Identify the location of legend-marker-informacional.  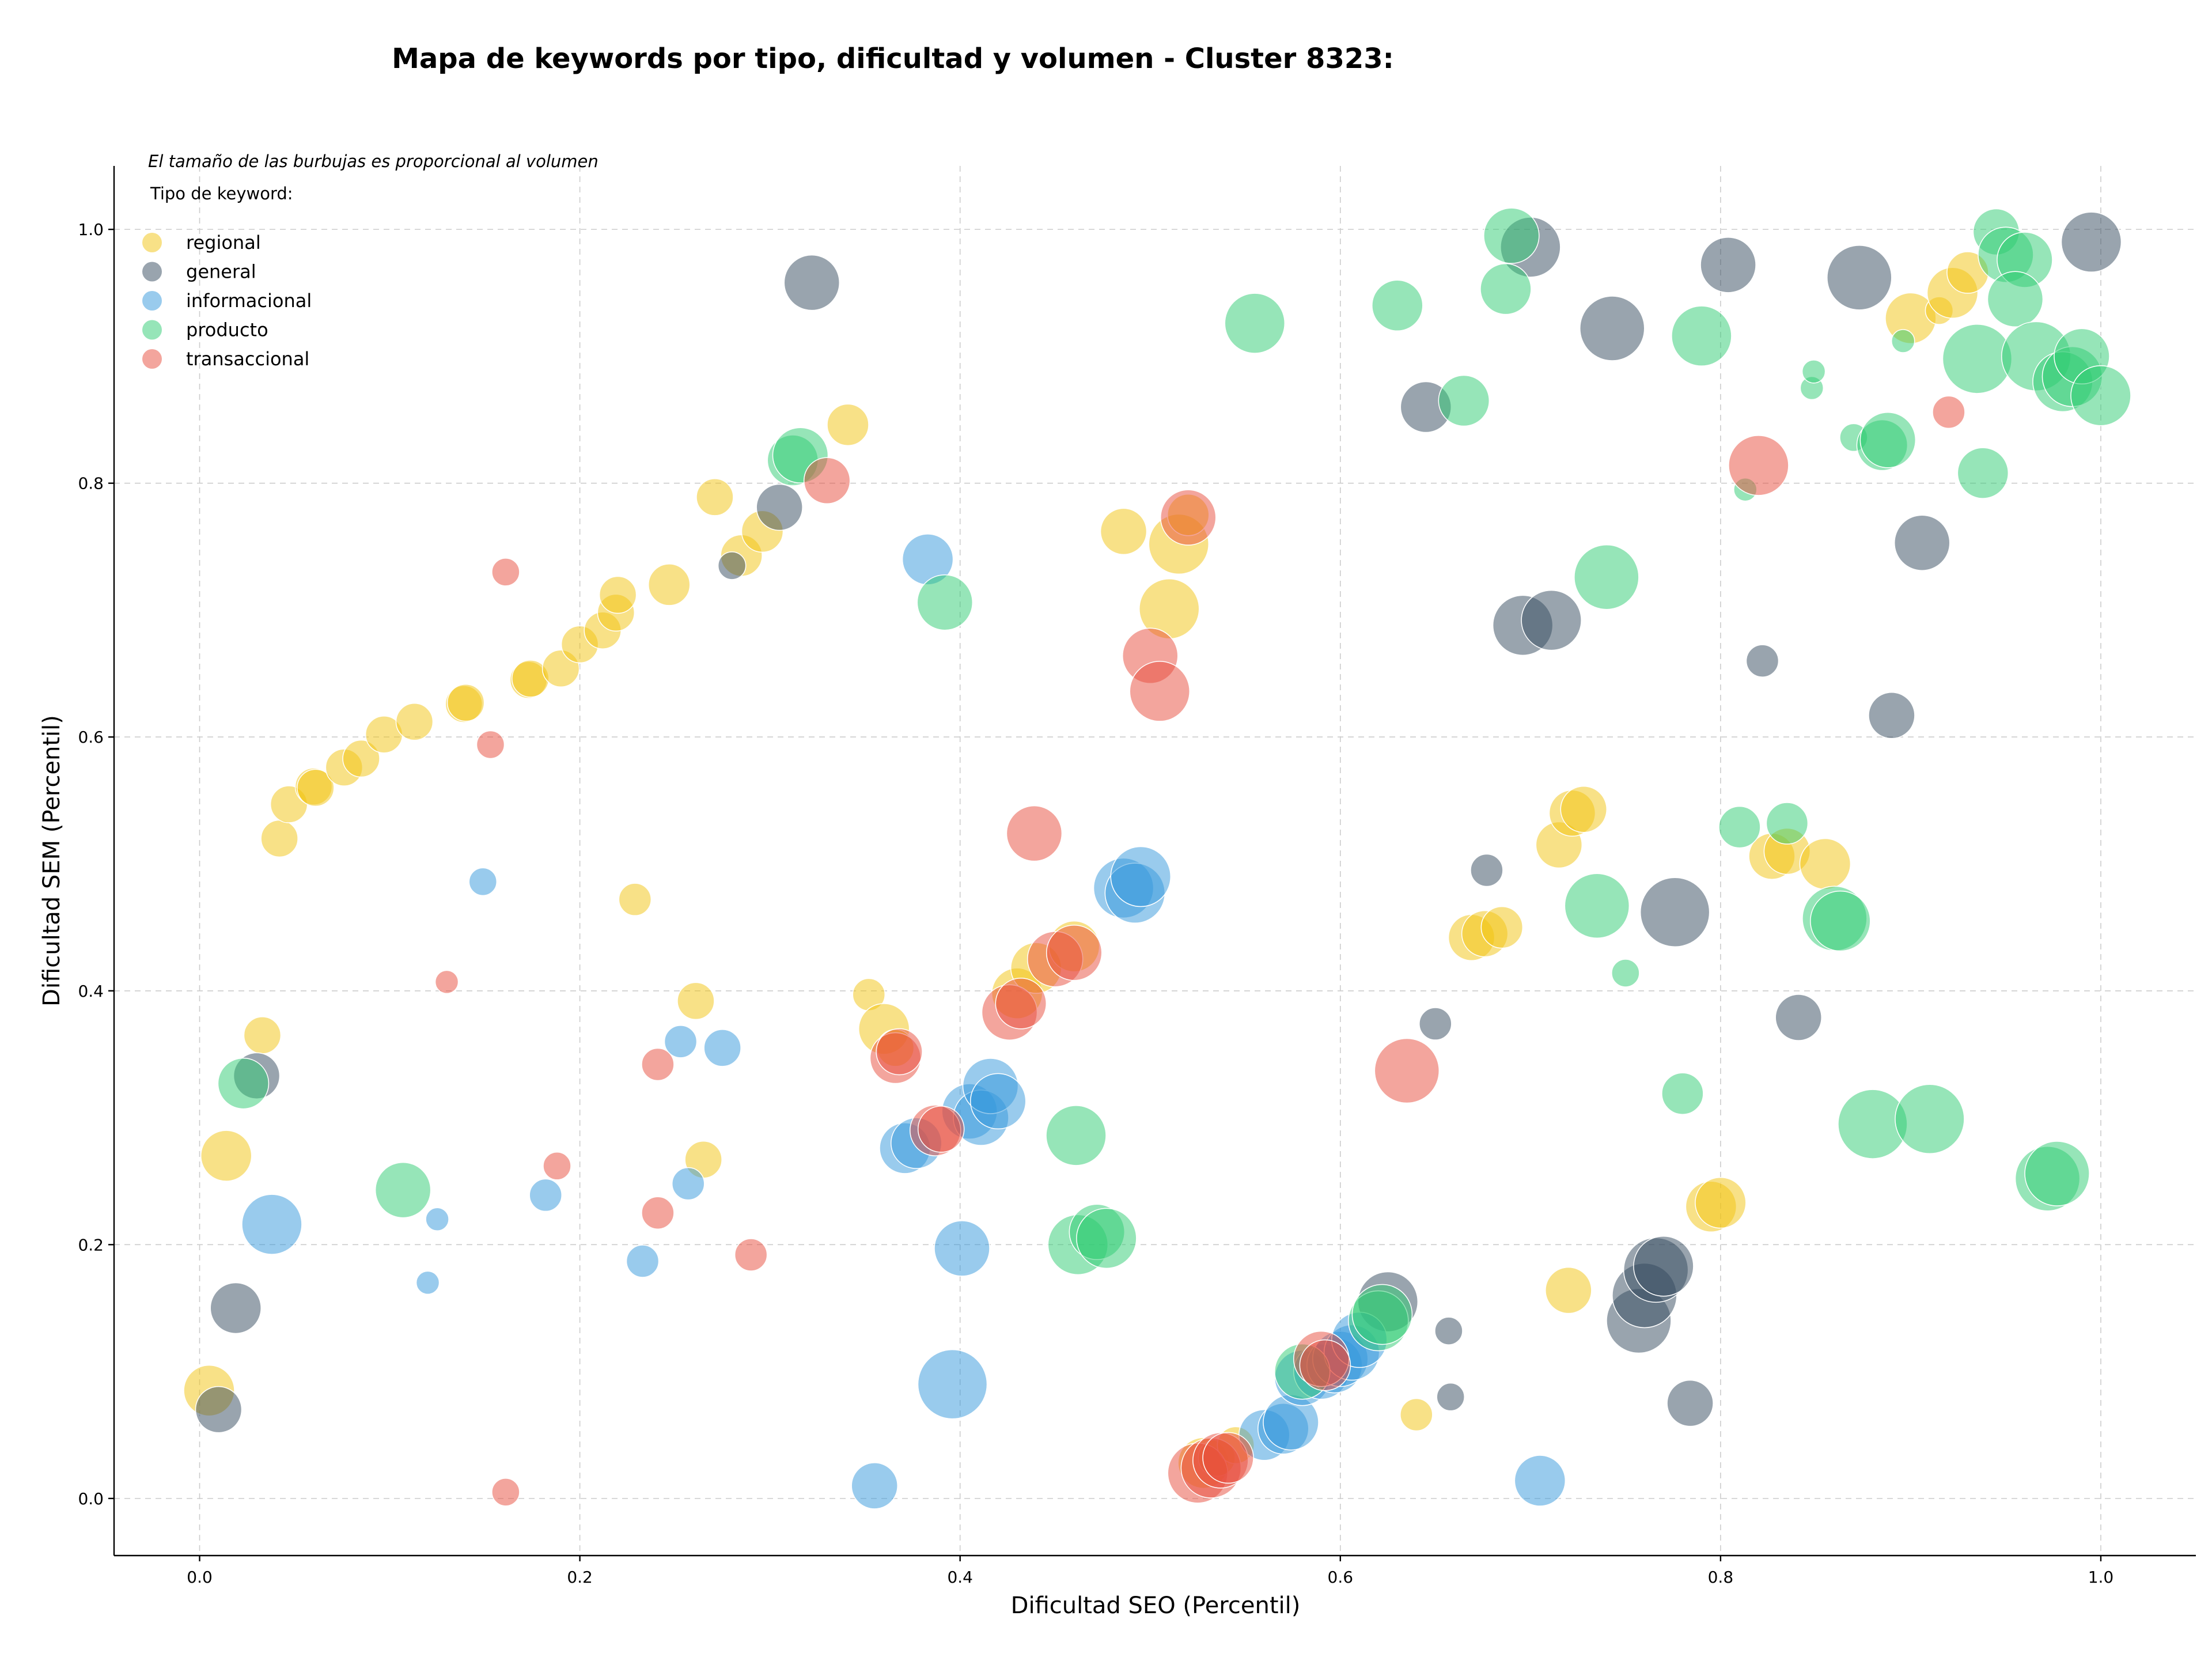
(152, 301).